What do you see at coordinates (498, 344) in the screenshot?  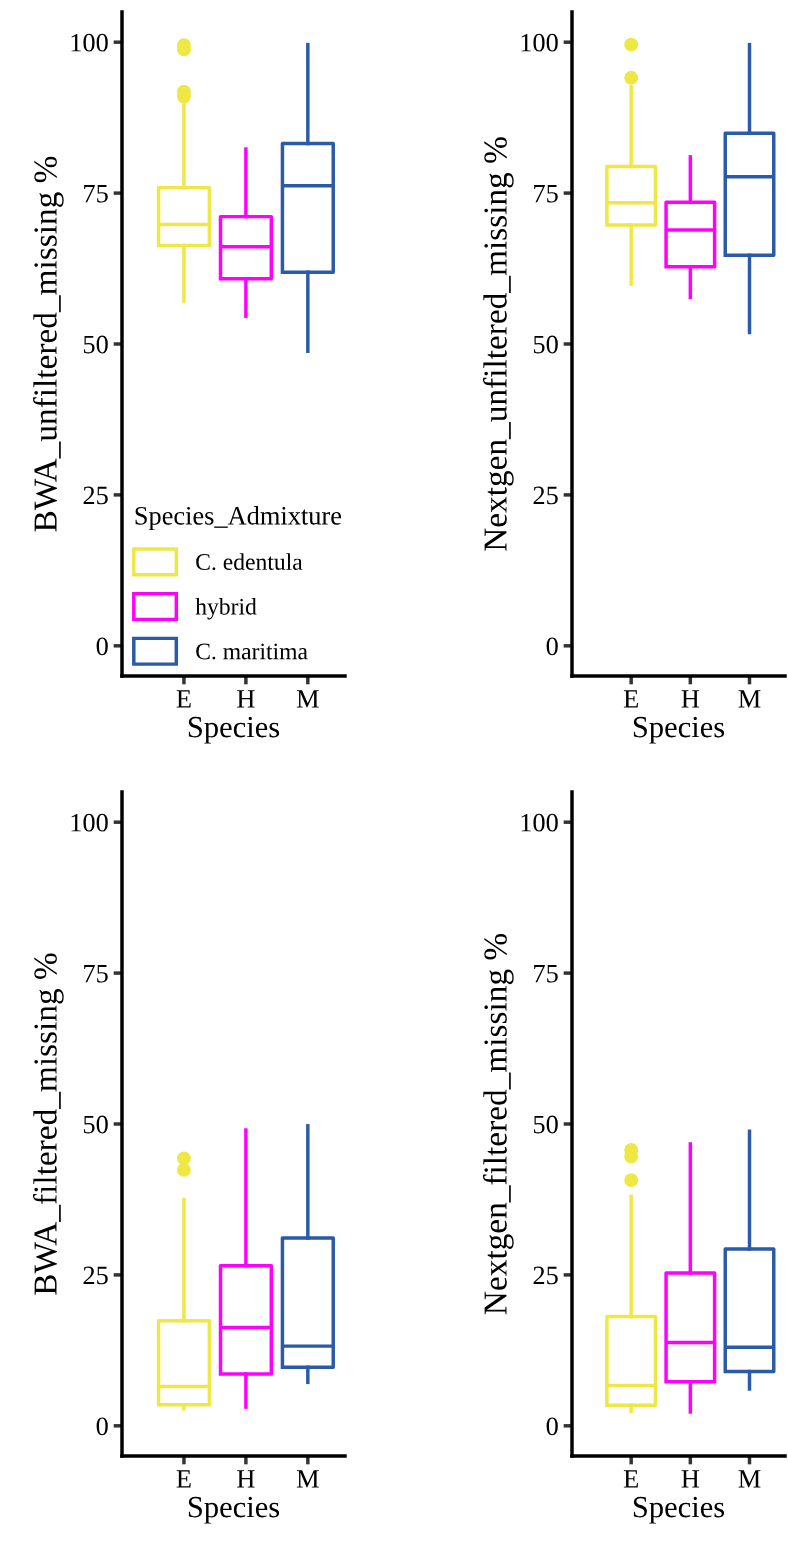 I see `y-axis-title: Nextgen_unfiltered_missing %` at bounding box center [498, 344].